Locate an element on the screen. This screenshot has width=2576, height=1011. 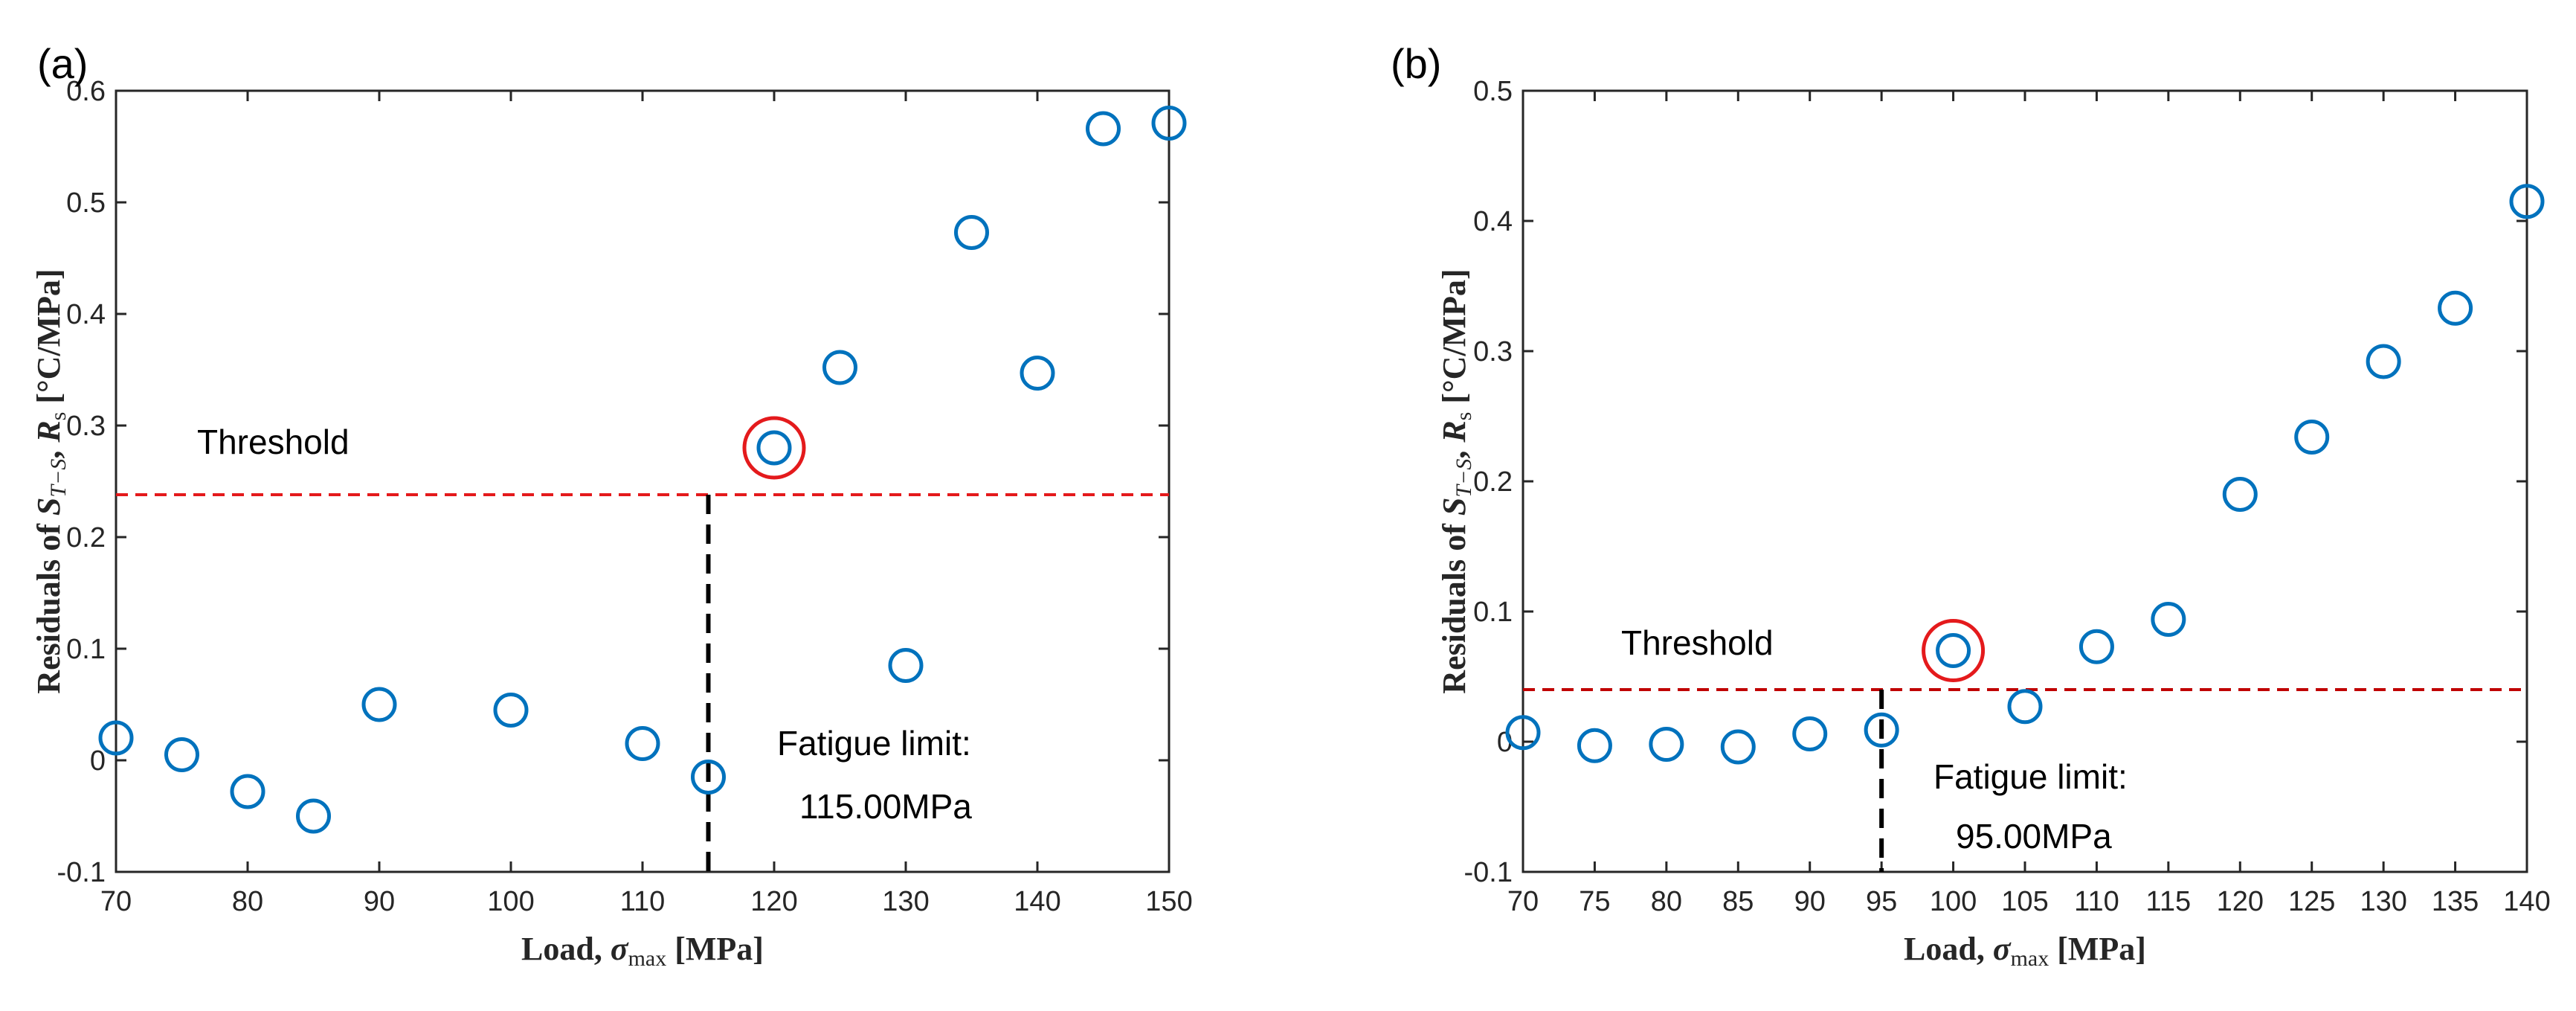
x-tick-label: 95 is located at coordinates (1881, 901).